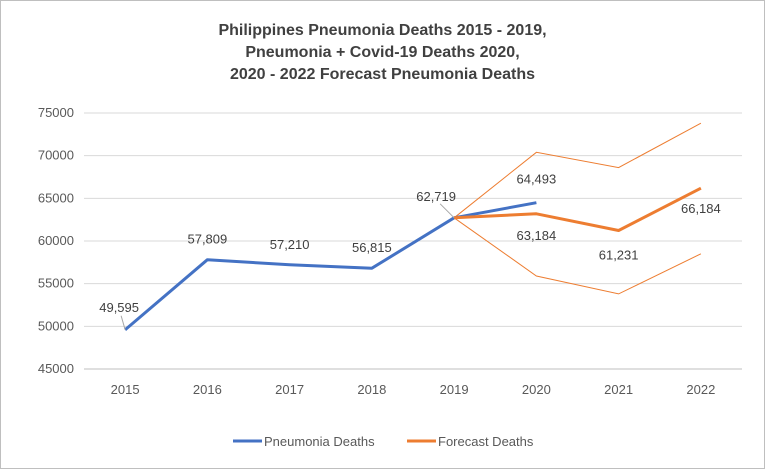 Image resolution: width=765 pixels, height=469 pixels. I want to click on x-tick-label: 2020, so click(536, 389).